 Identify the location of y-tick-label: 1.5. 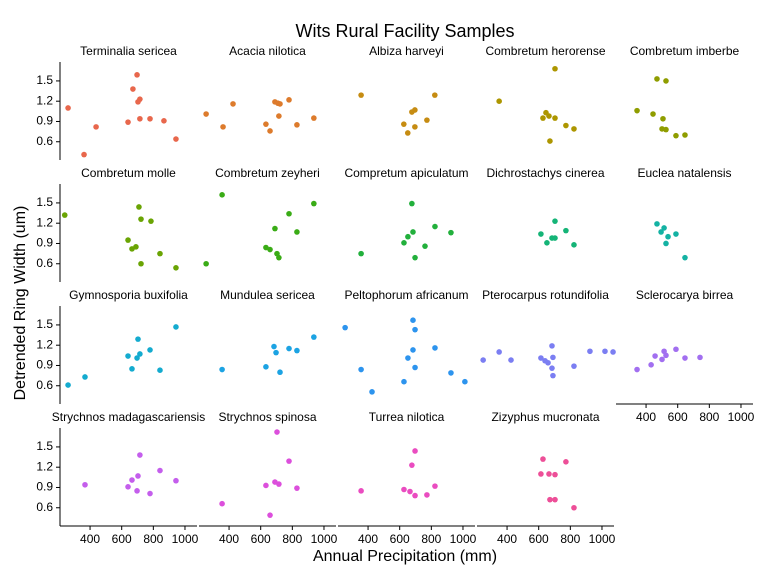
(44, 202).